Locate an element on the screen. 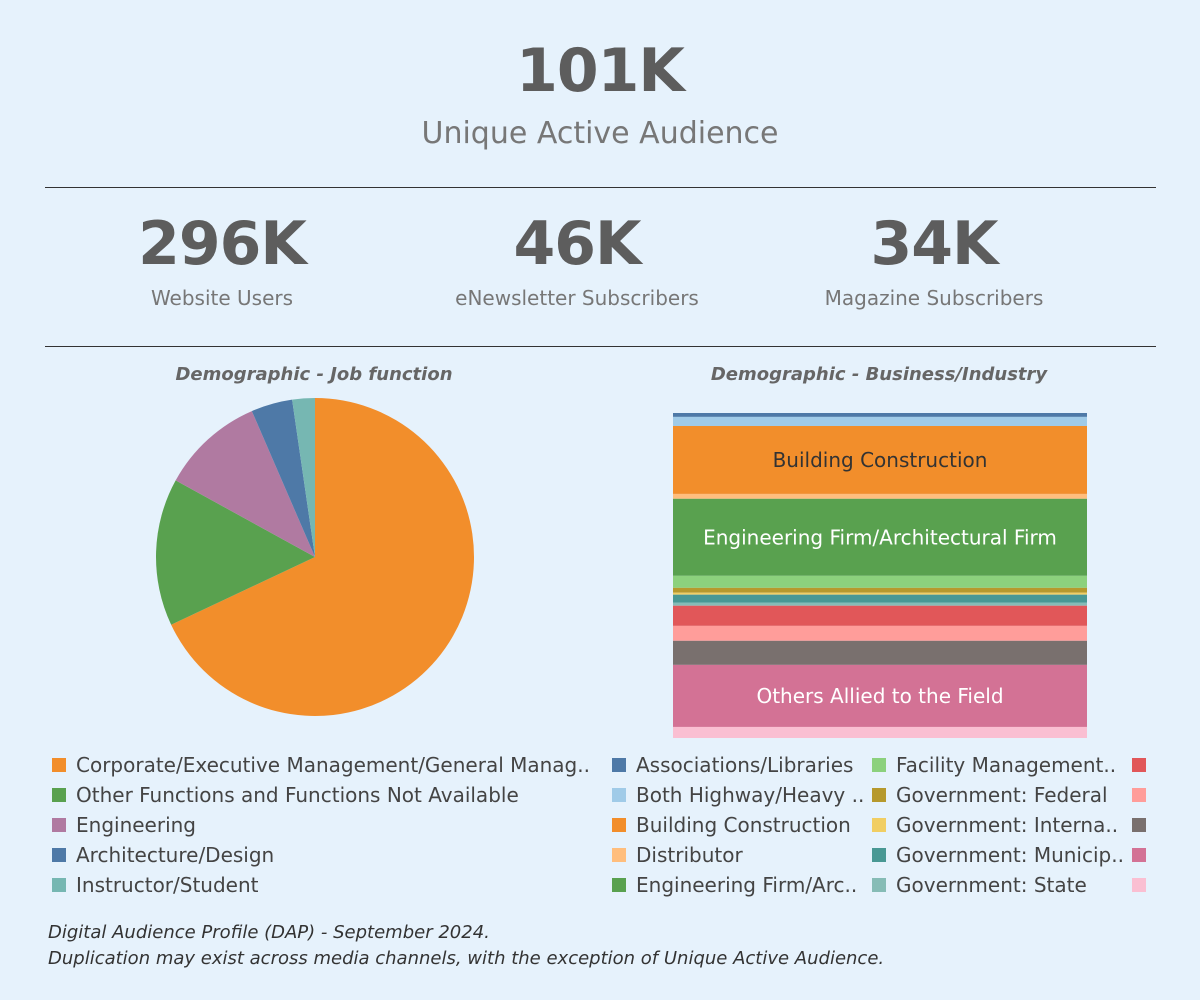  bar-segment-government-federal is located at coordinates (880, 590).